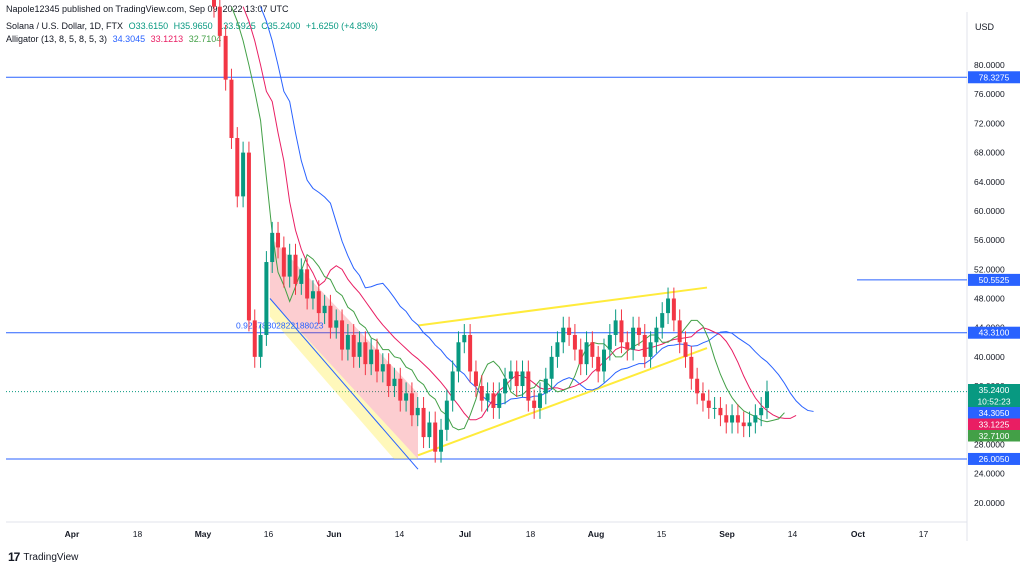 Image resolution: width=1024 pixels, height=567 pixels. What do you see at coordinates (51, 557) in the screenshot?
I see `tradingview-label: TradingView` at bounding box center [51, 557].